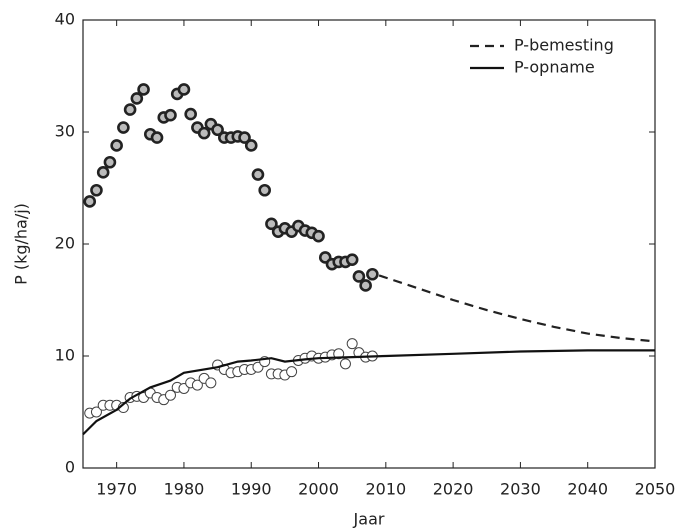  I want to click on y-tick-label: 0, so click(70, 467).